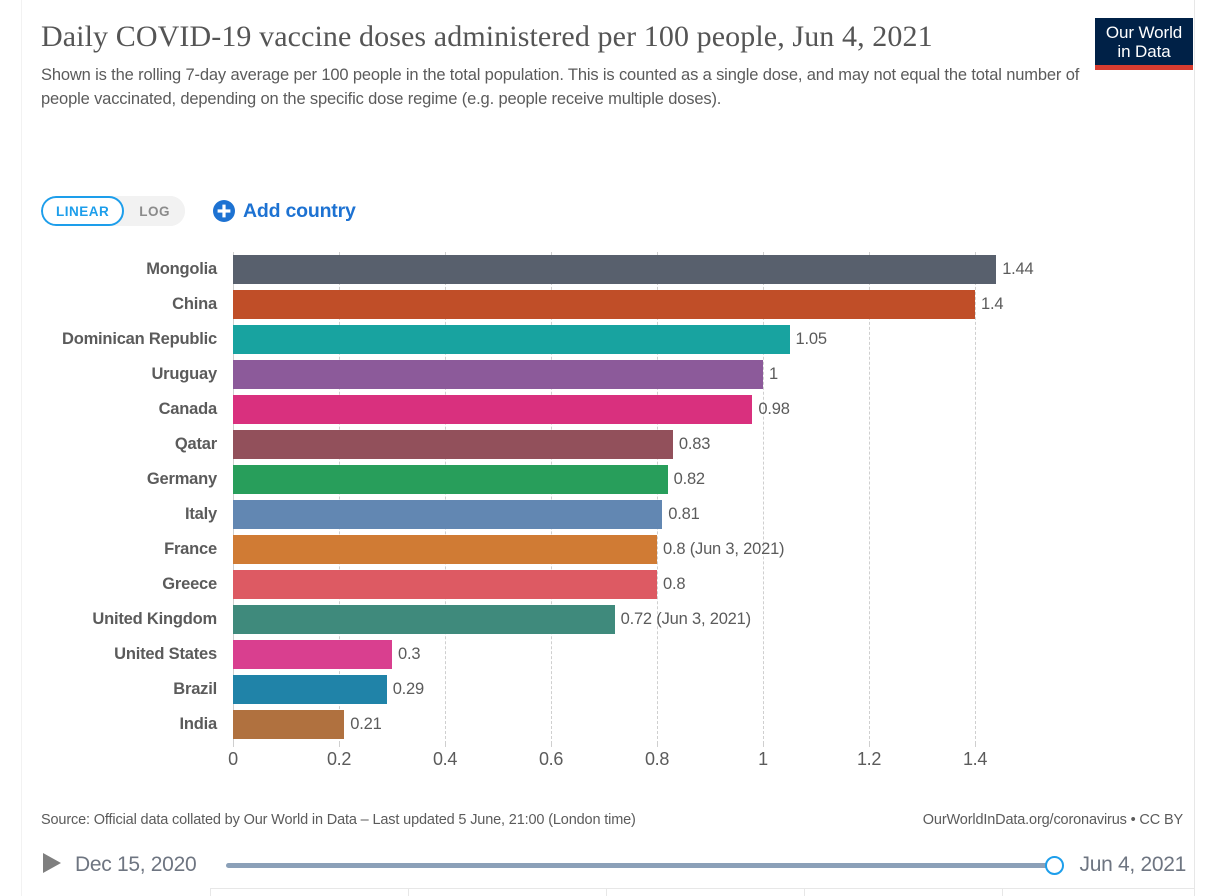 Image resolution: width=1216 pixels, height=896 pixels. I want to click on bottom-divider, so click(702, 888).